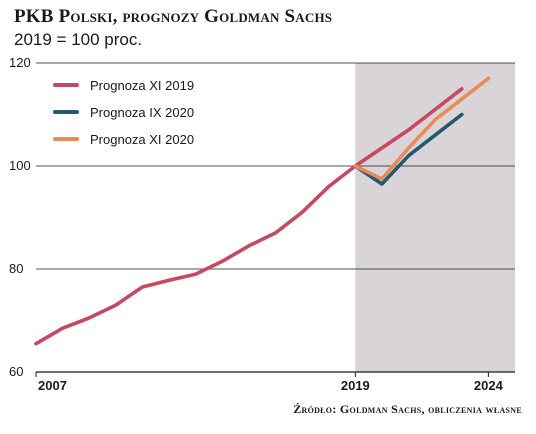  What do you see at coordinates (355, 385) in the screenshot?
I see `x-tick-label: 2019` at bounding box center [355, 385].